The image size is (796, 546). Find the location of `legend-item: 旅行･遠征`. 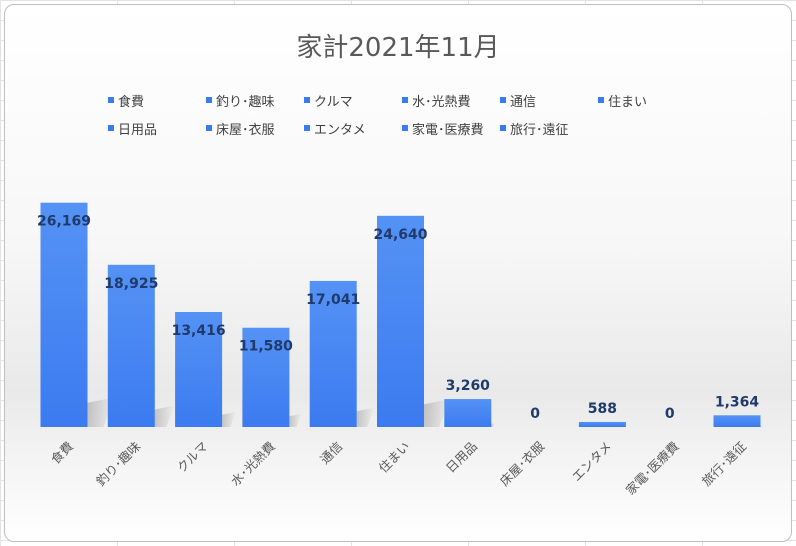

legend-item: 旅行･遠征 is located at coordinates (549, 128).